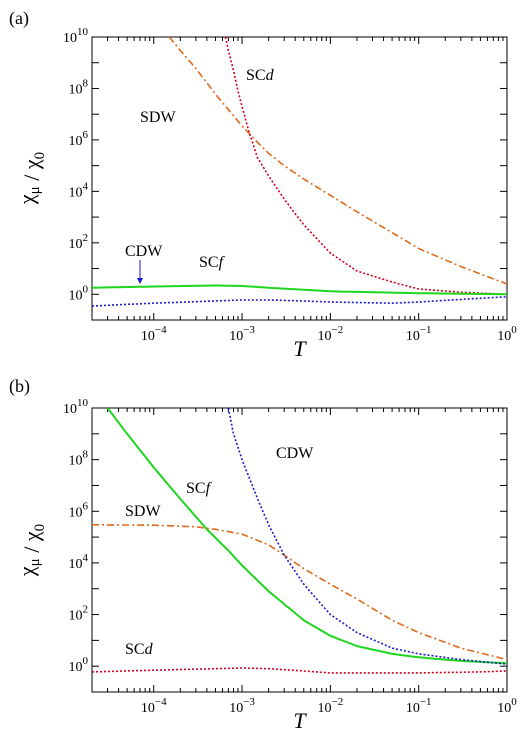  Describe the element at coordinates (299, 592) in the screenshot. I see `series-line-sdw` at that location.